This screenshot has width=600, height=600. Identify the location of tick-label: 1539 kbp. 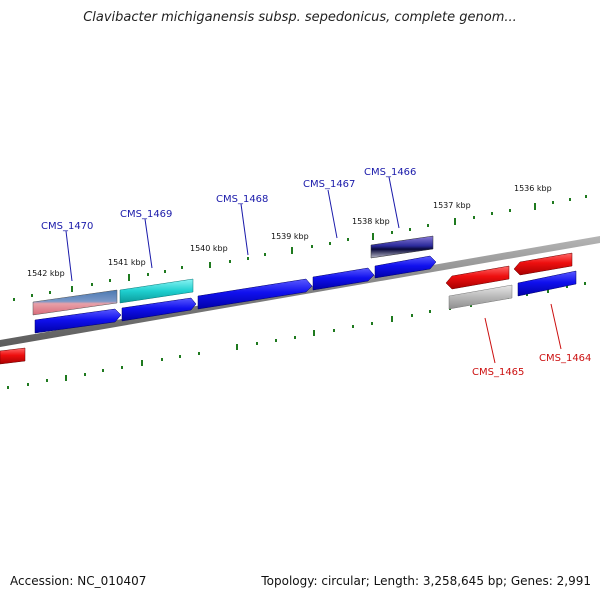
(290, 236).